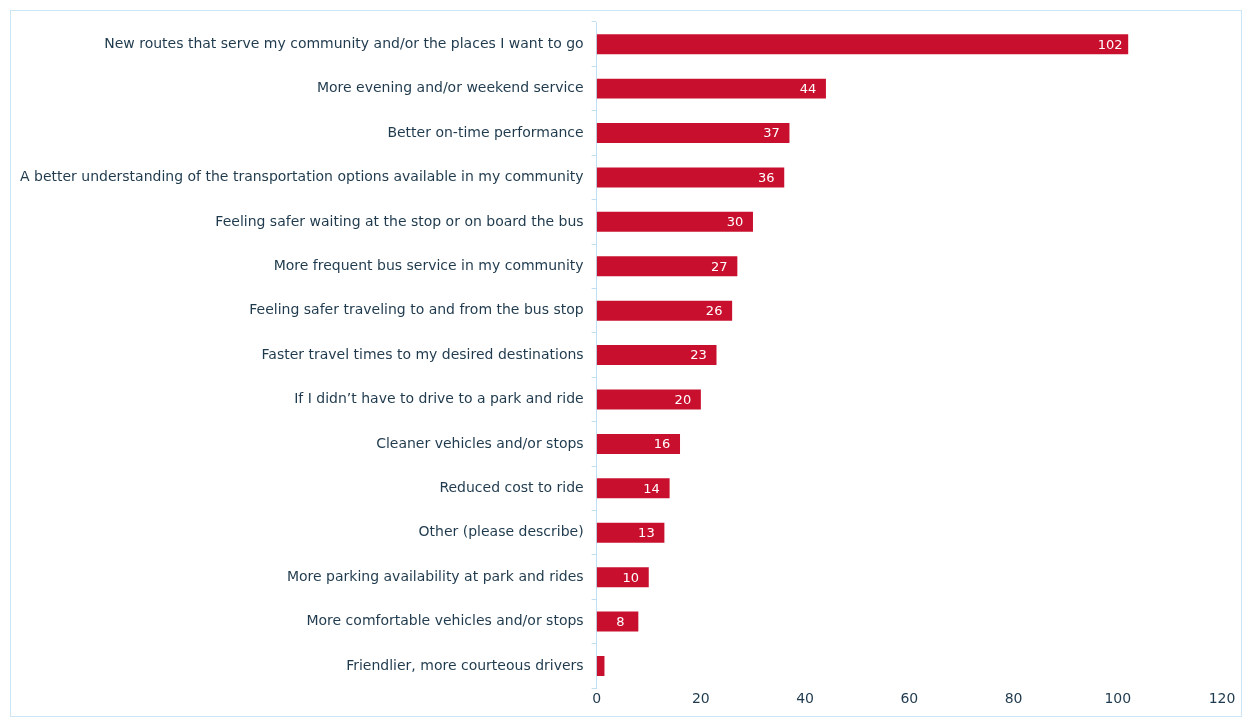 The width and height of the screenshot is (1244, 719). I want to click on y-tick-label: More parking availability at park and rides, so click(435, 575).